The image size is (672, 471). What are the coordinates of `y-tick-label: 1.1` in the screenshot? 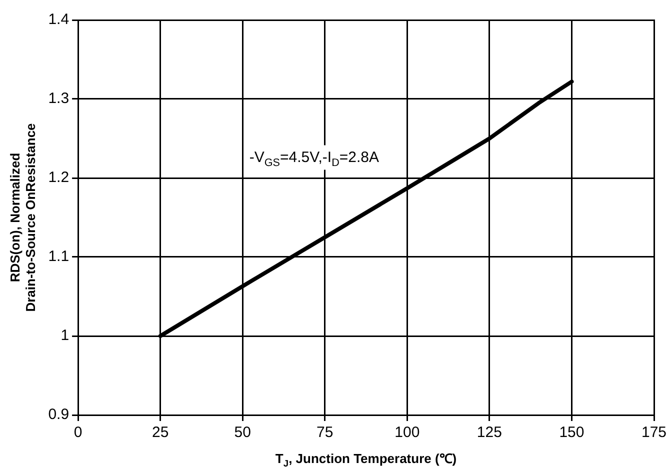 It's located at (59, 257).